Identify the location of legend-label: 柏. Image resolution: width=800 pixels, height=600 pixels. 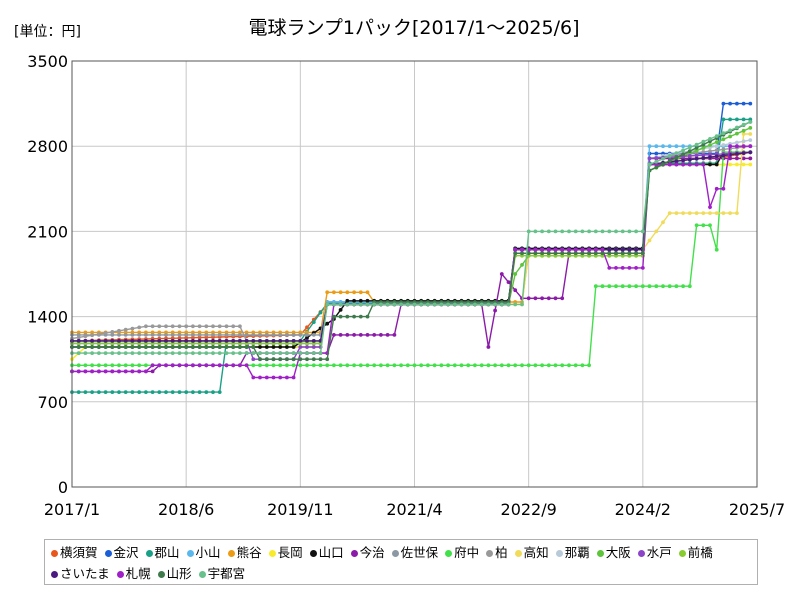
(501, 552).